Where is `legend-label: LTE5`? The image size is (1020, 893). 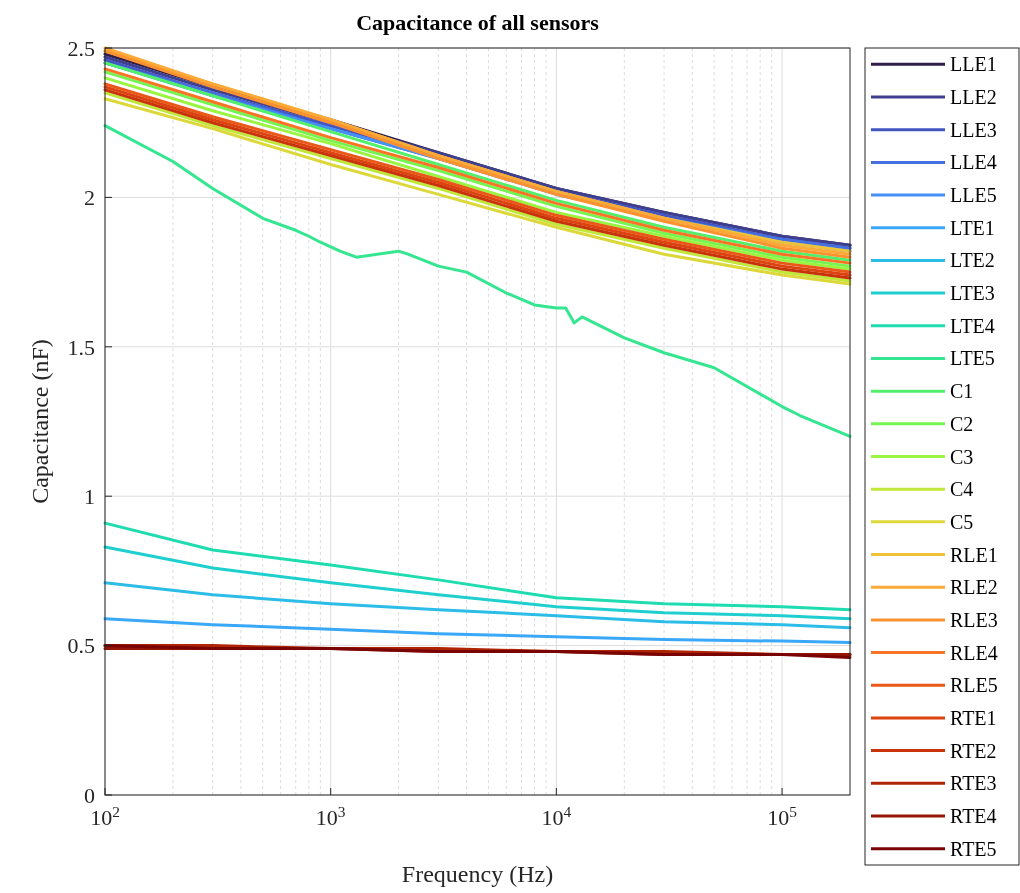 legend-label: LTE5 is located at coordinates (972, 358).